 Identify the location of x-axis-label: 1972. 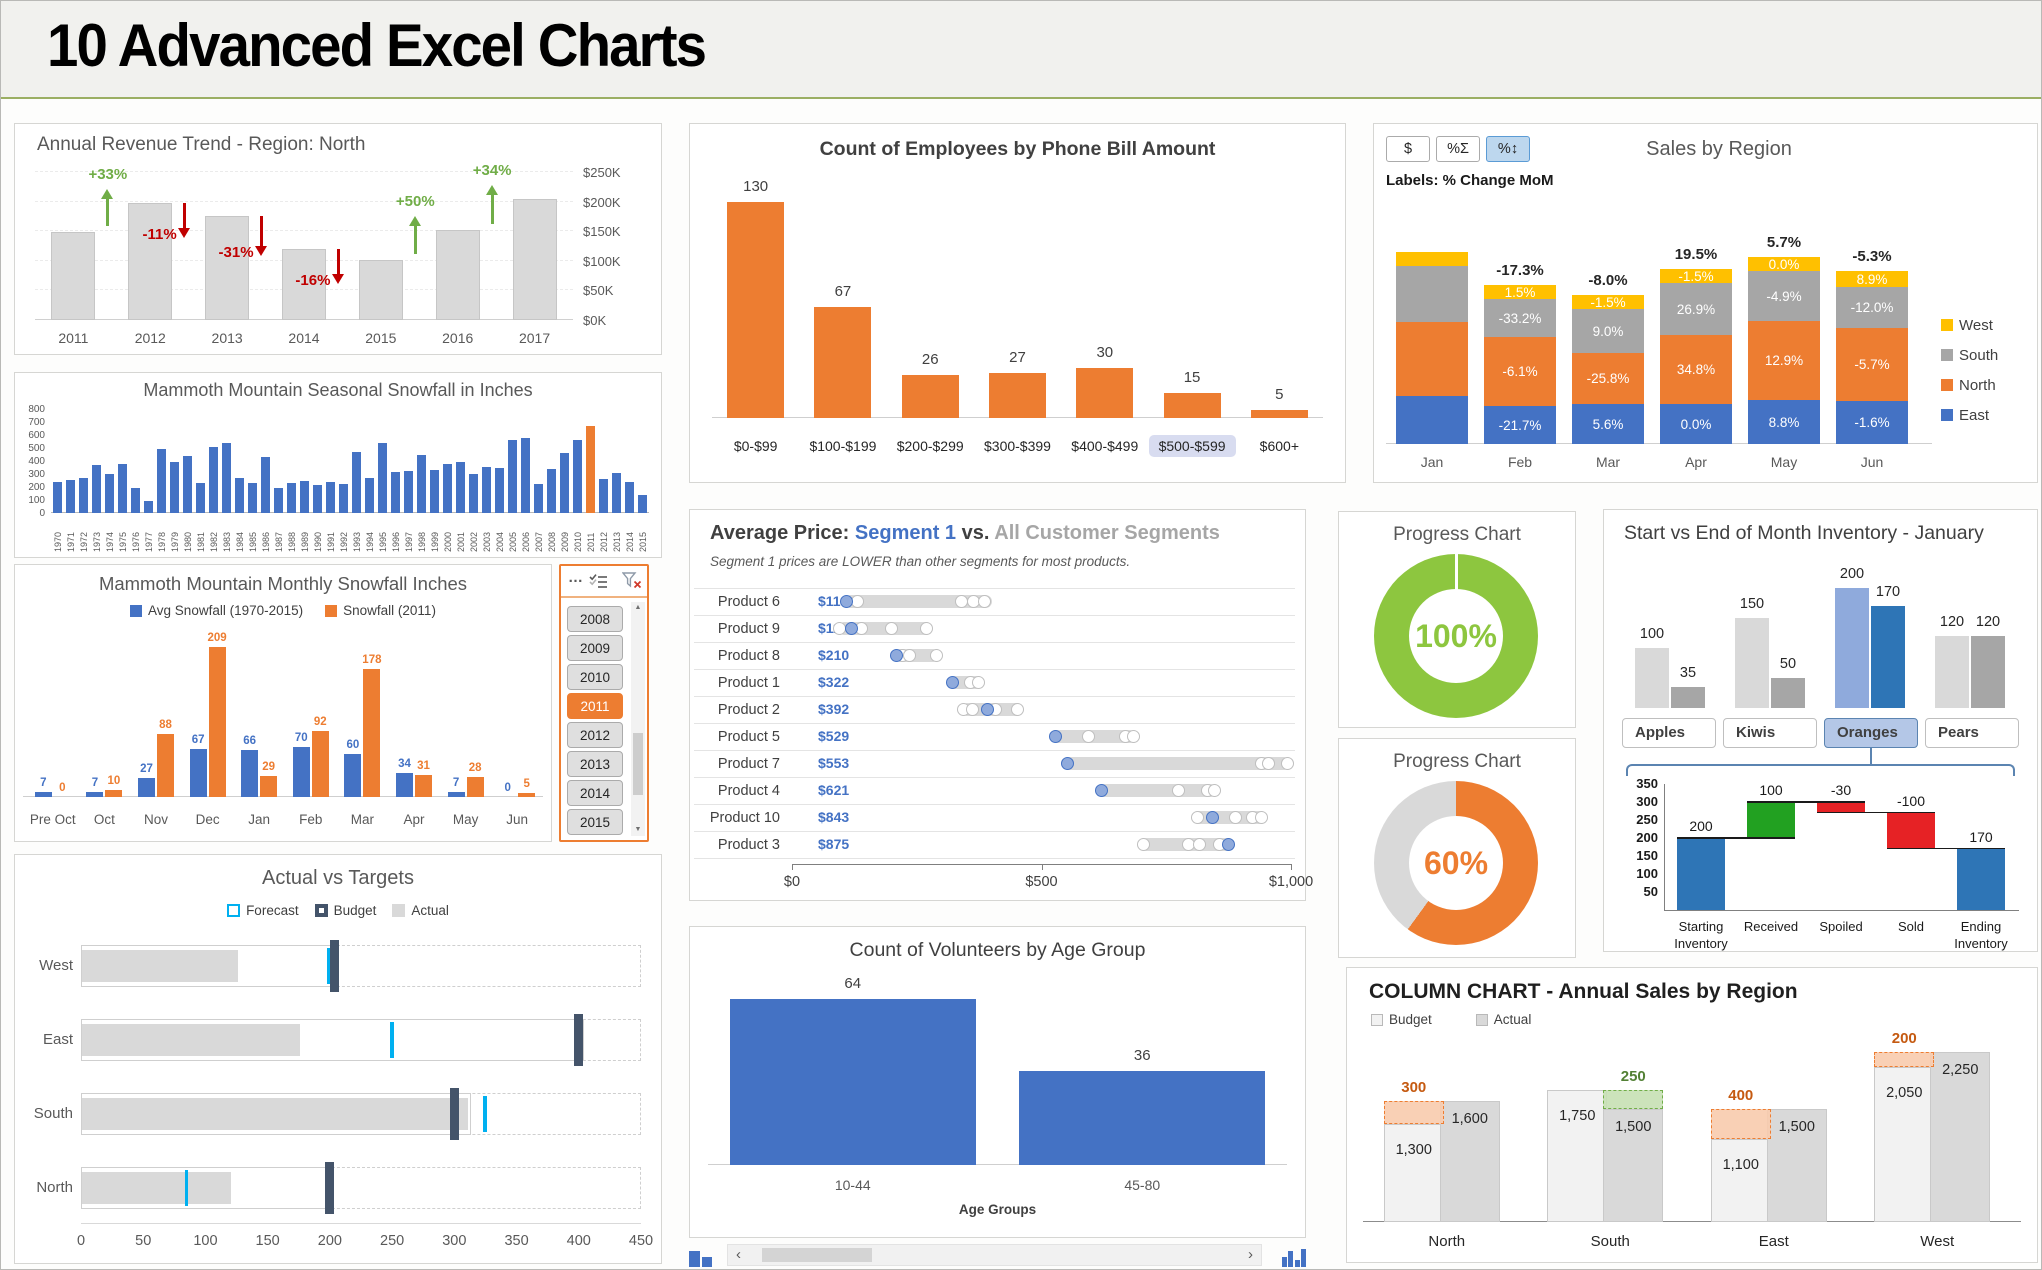
(83, 541).